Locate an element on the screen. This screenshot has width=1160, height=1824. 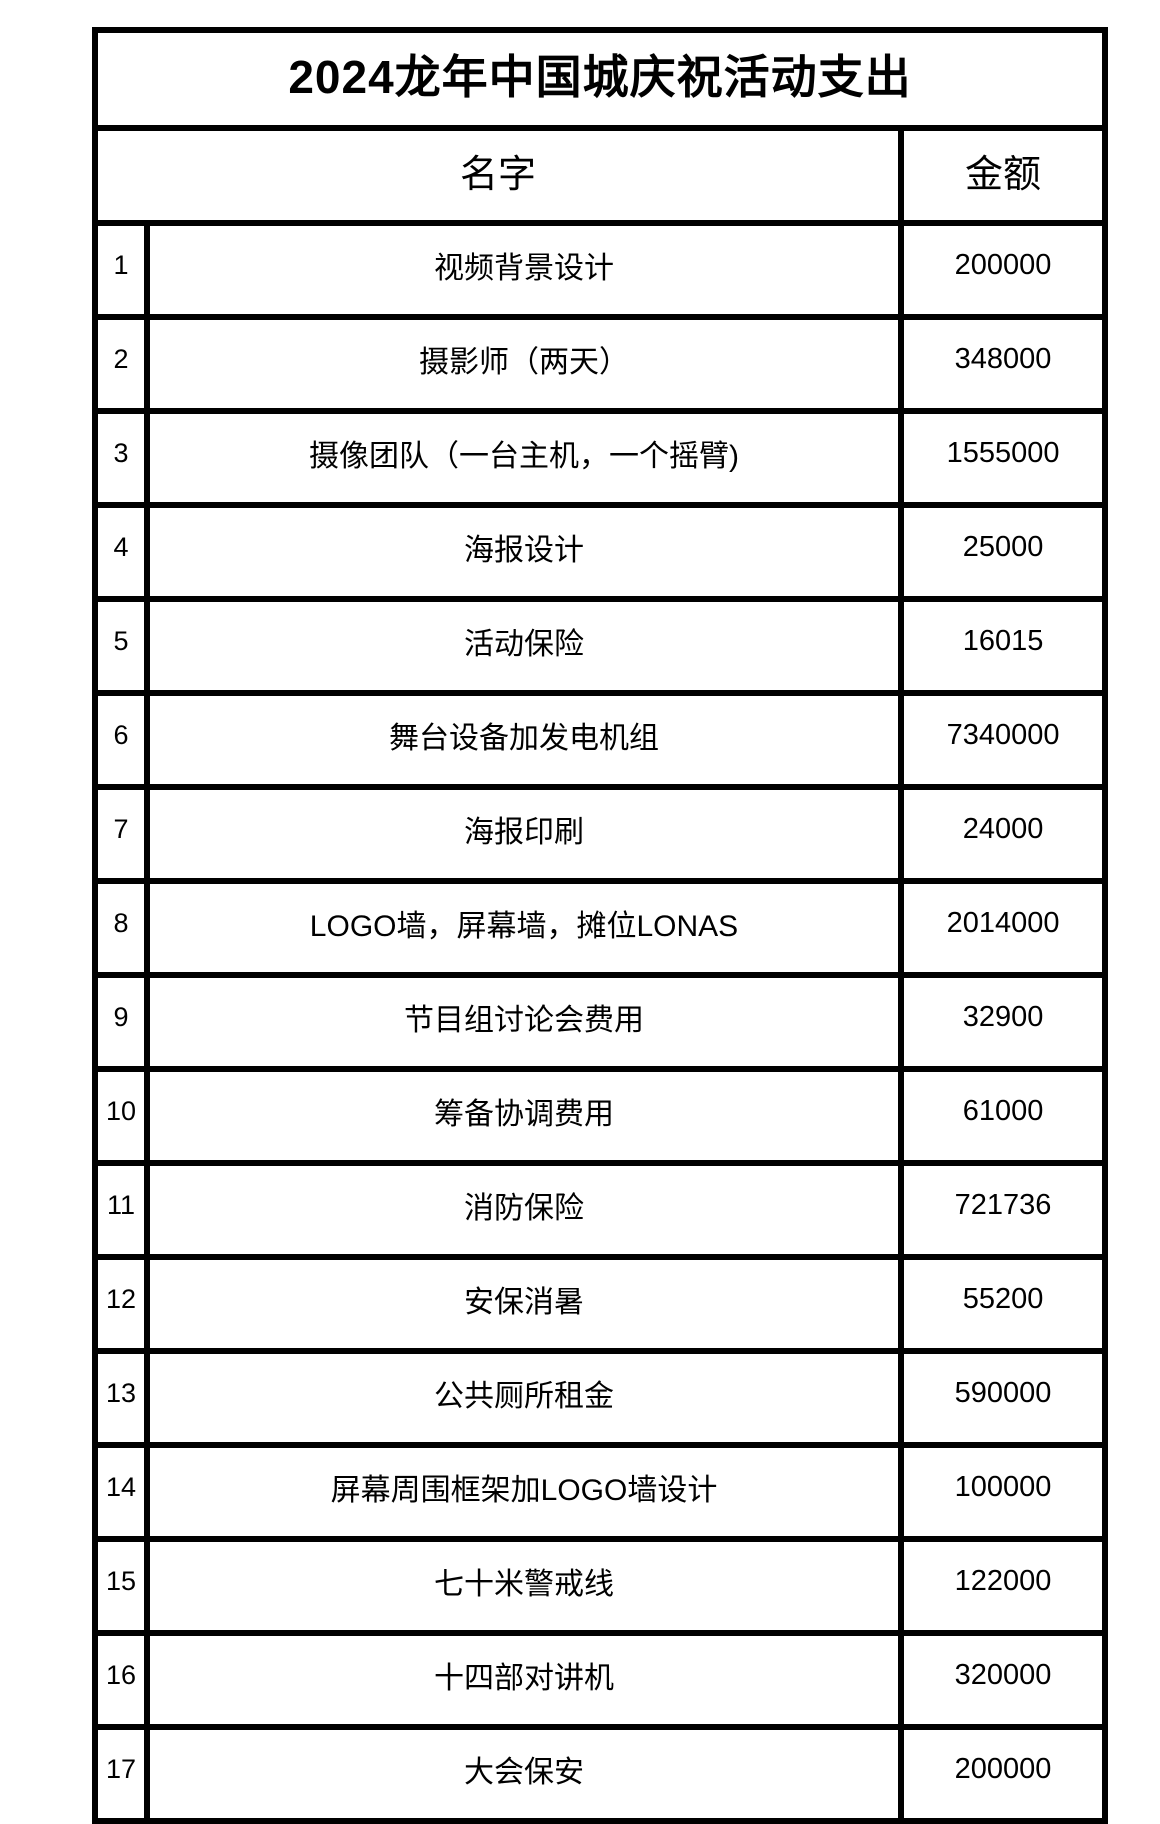
row-number: 17 is located at coordinates (121, 1774).